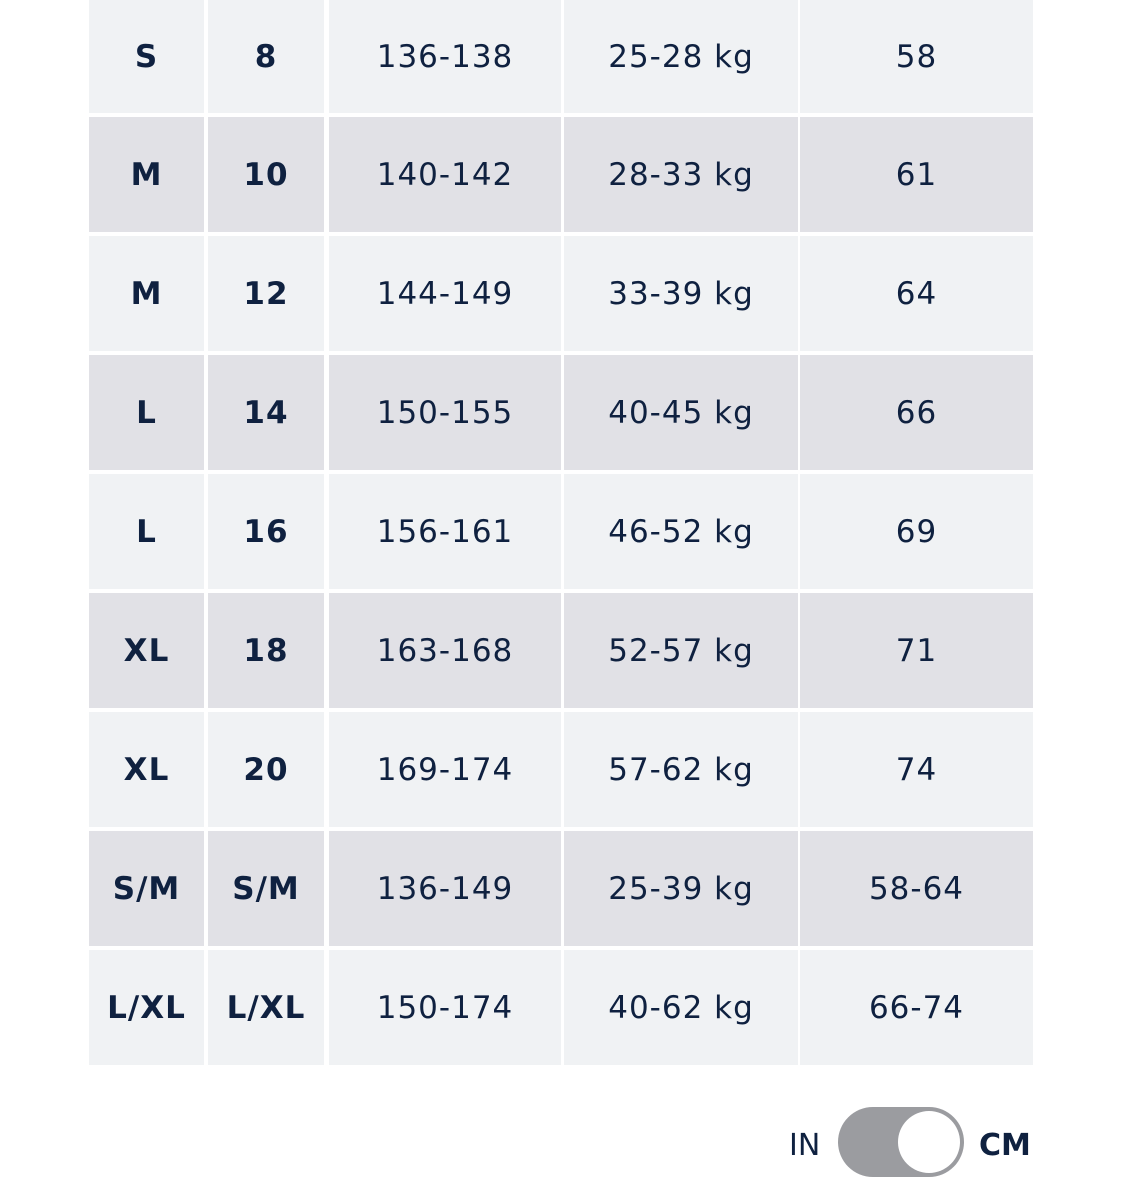 The height and width of the screenshot is (1191, 1124). Describe the element at coordinates (266, 412) in the screenshot. I see `table-cell: 14` at that location.